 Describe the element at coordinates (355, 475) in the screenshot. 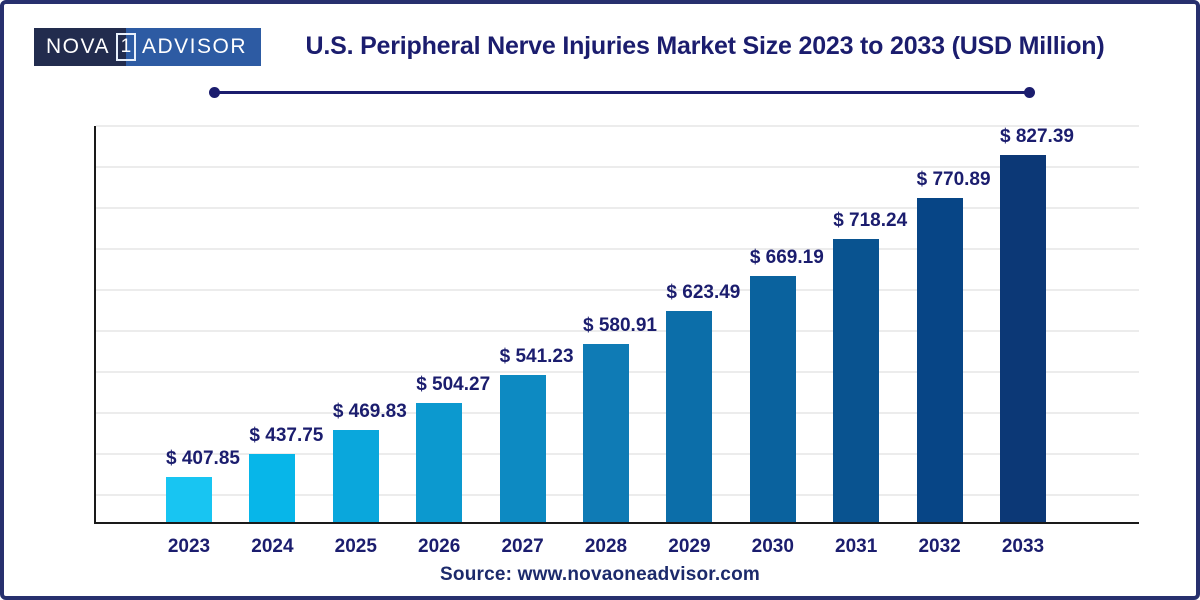

I see `bar-2025` at that location.